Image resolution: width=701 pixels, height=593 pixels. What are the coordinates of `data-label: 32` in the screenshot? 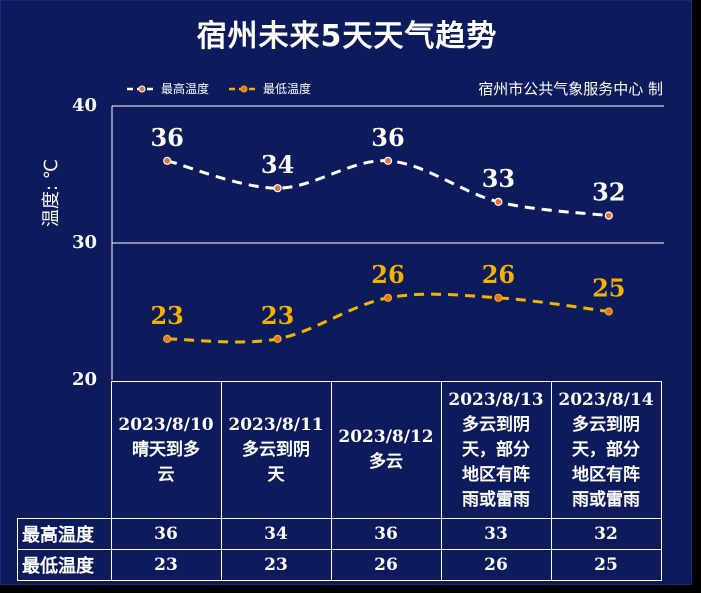 It's located at (608, 192).